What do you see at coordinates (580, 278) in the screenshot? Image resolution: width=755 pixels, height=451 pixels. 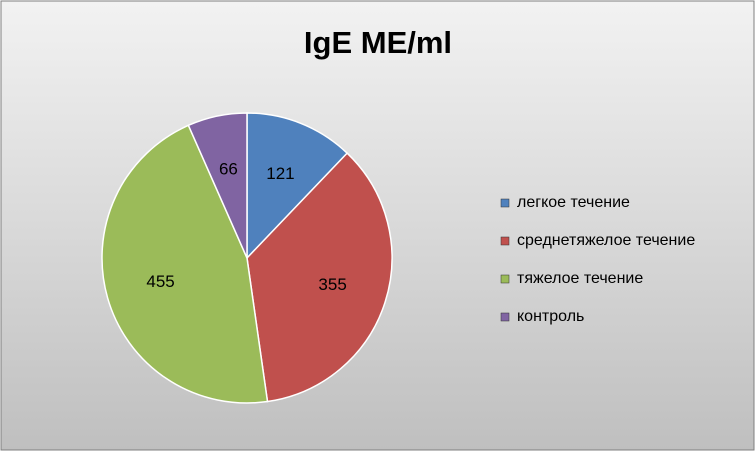 I see `legend-label: тяжелое течение` at bounding box center [580, 278].